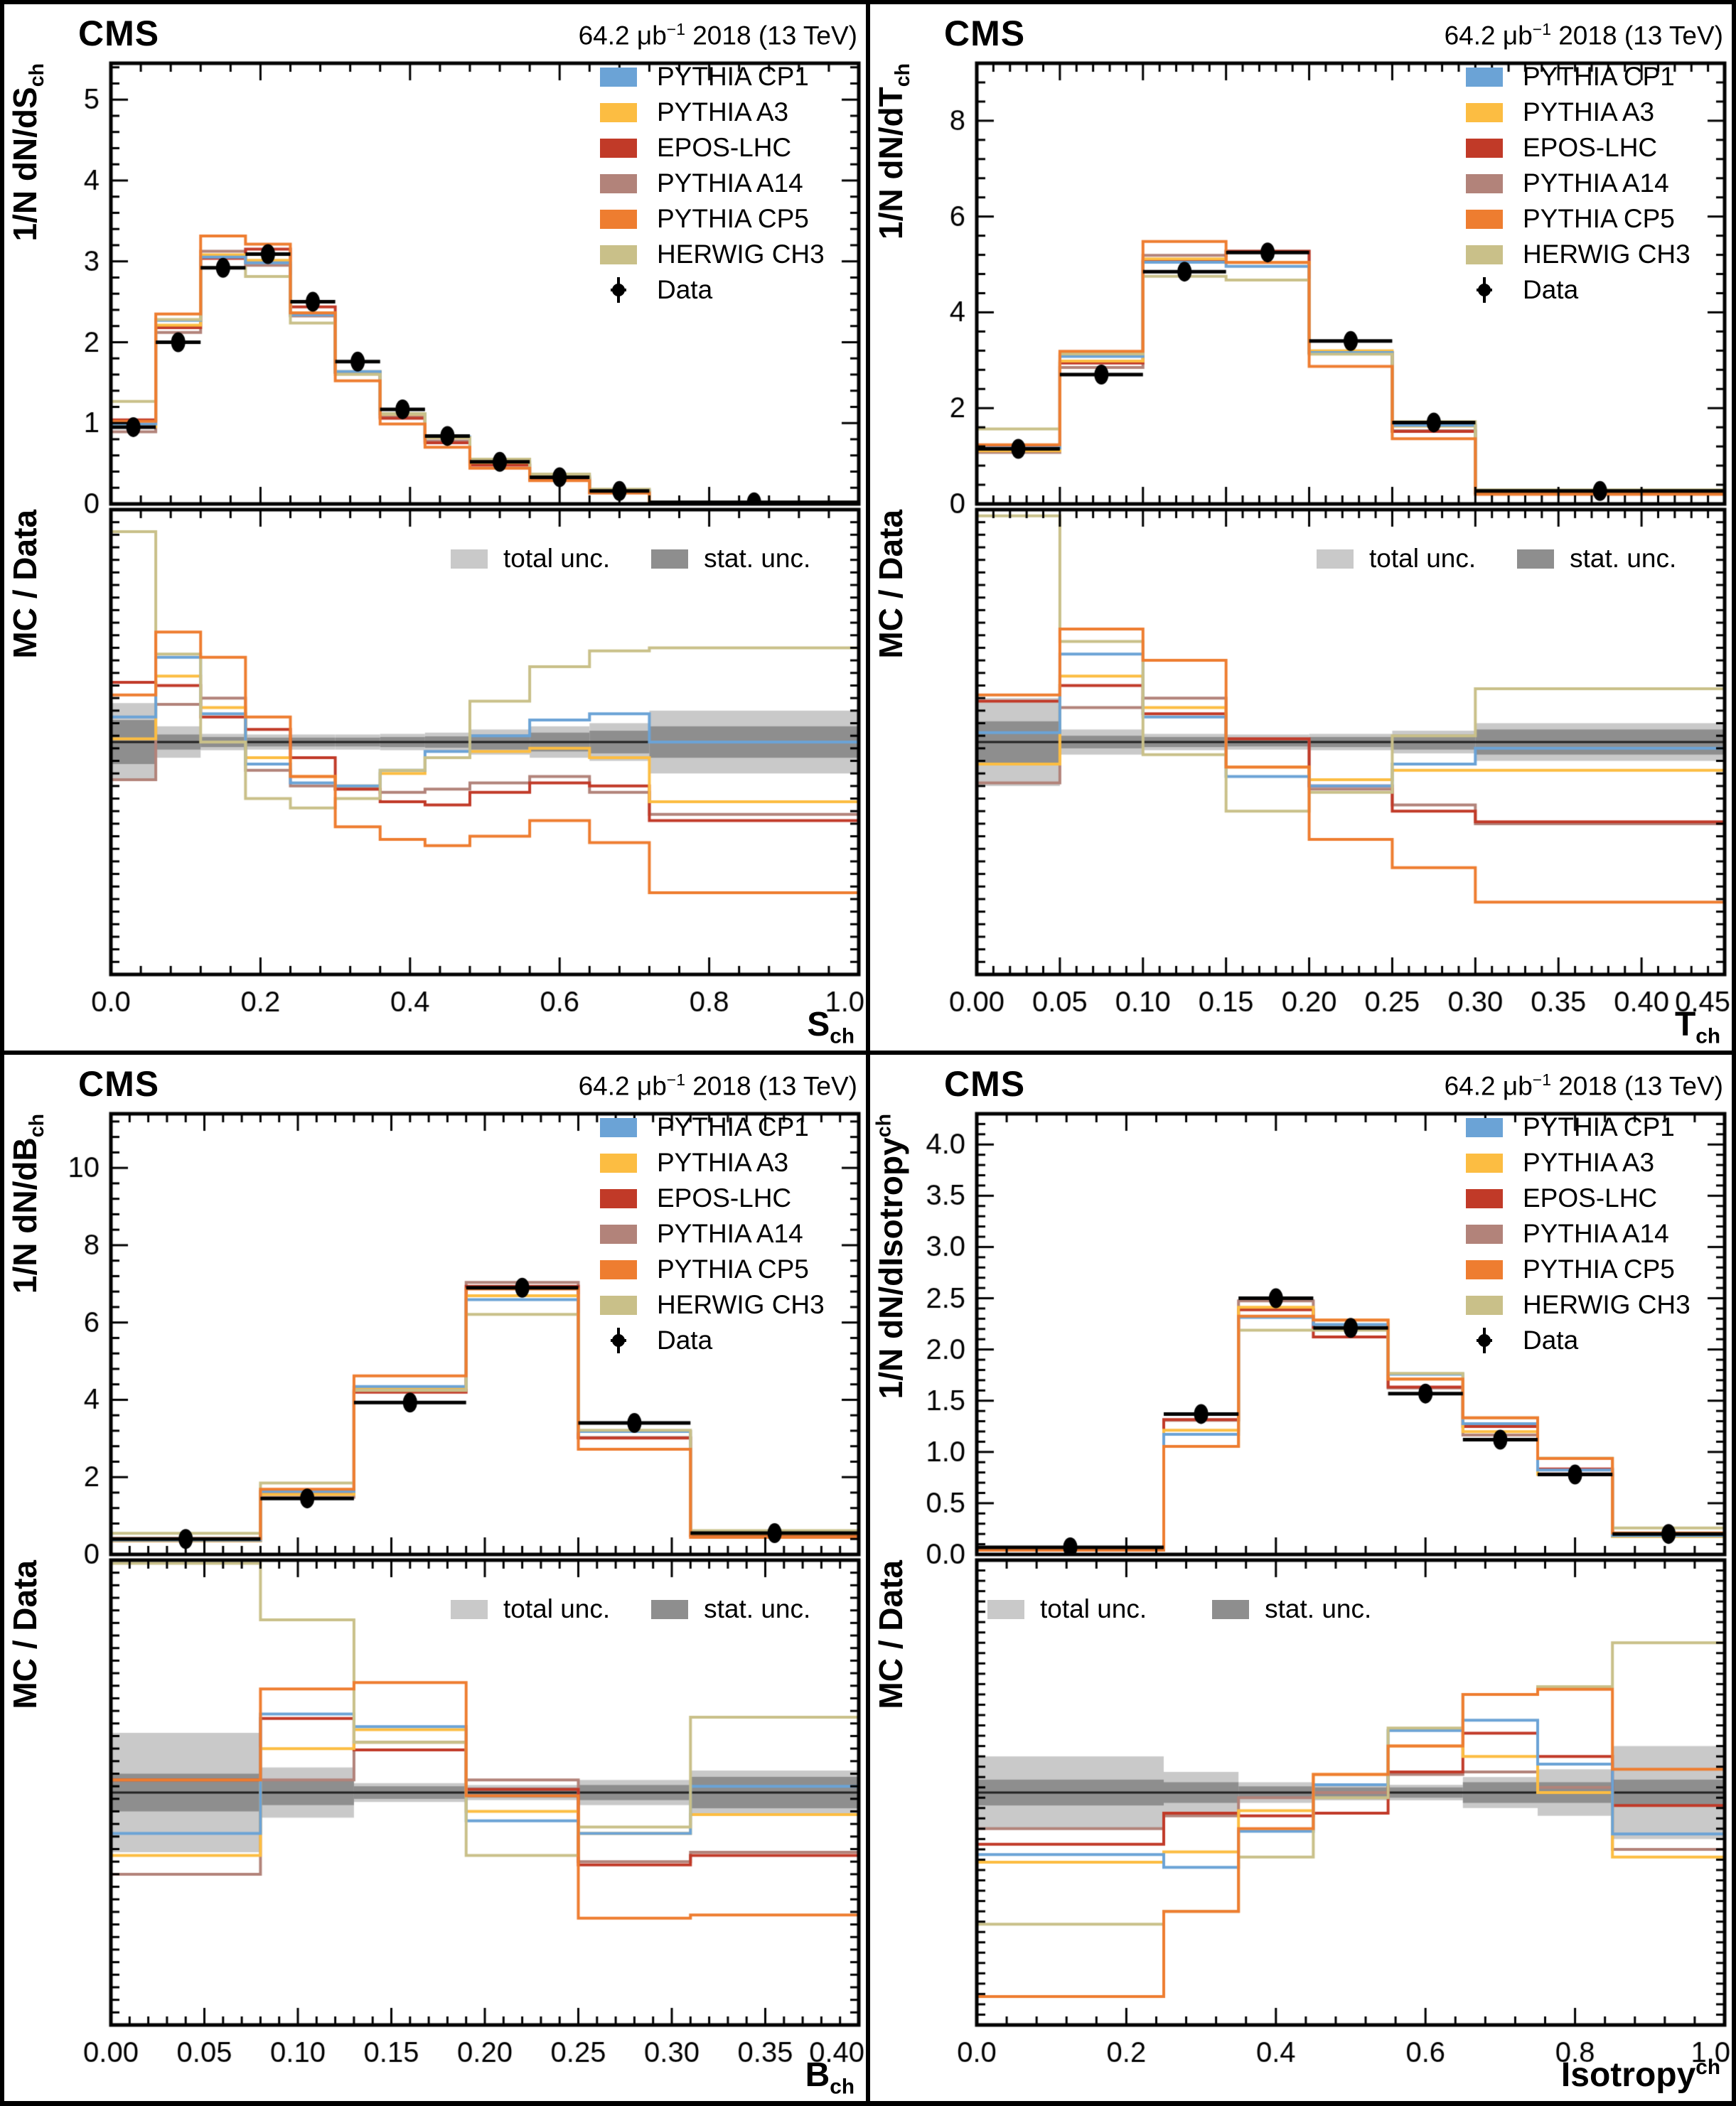 This screenshot has height=2106, width=1736. Describe the element at coordinates (890, 1634) in the screenshot. I see `y-axis-title-ratio: MC / Data` at that location.